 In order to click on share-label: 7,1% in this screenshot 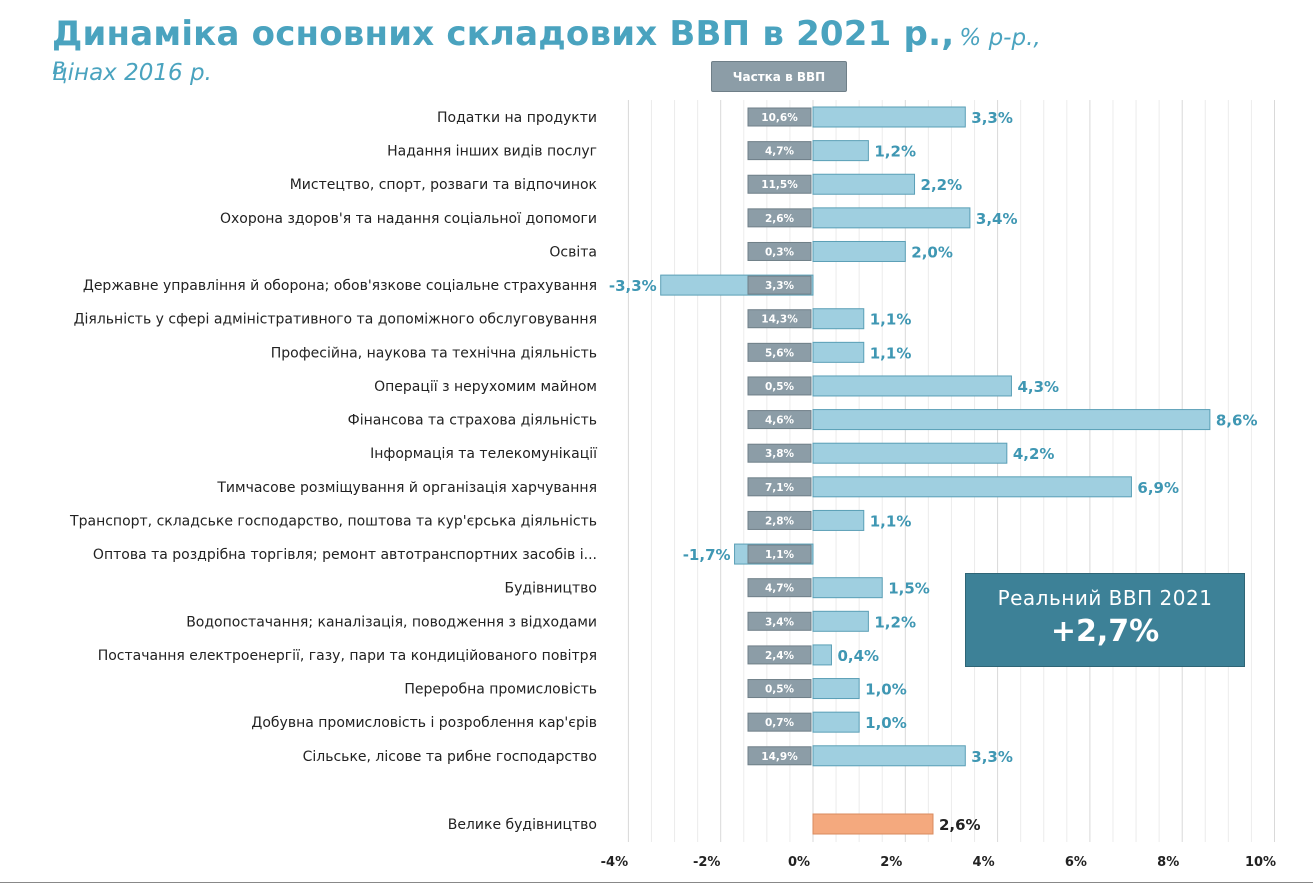, I will do `click(780, 488)`.